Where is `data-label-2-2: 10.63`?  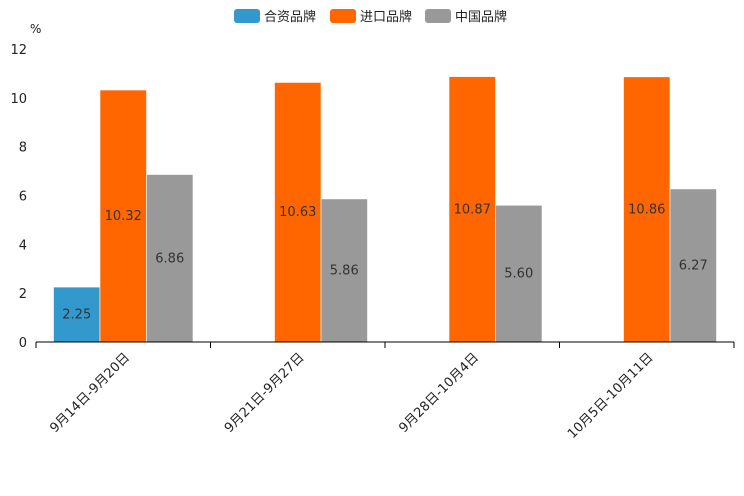
data-label-2-2: 10.63 is located at coordinates (297, 212).